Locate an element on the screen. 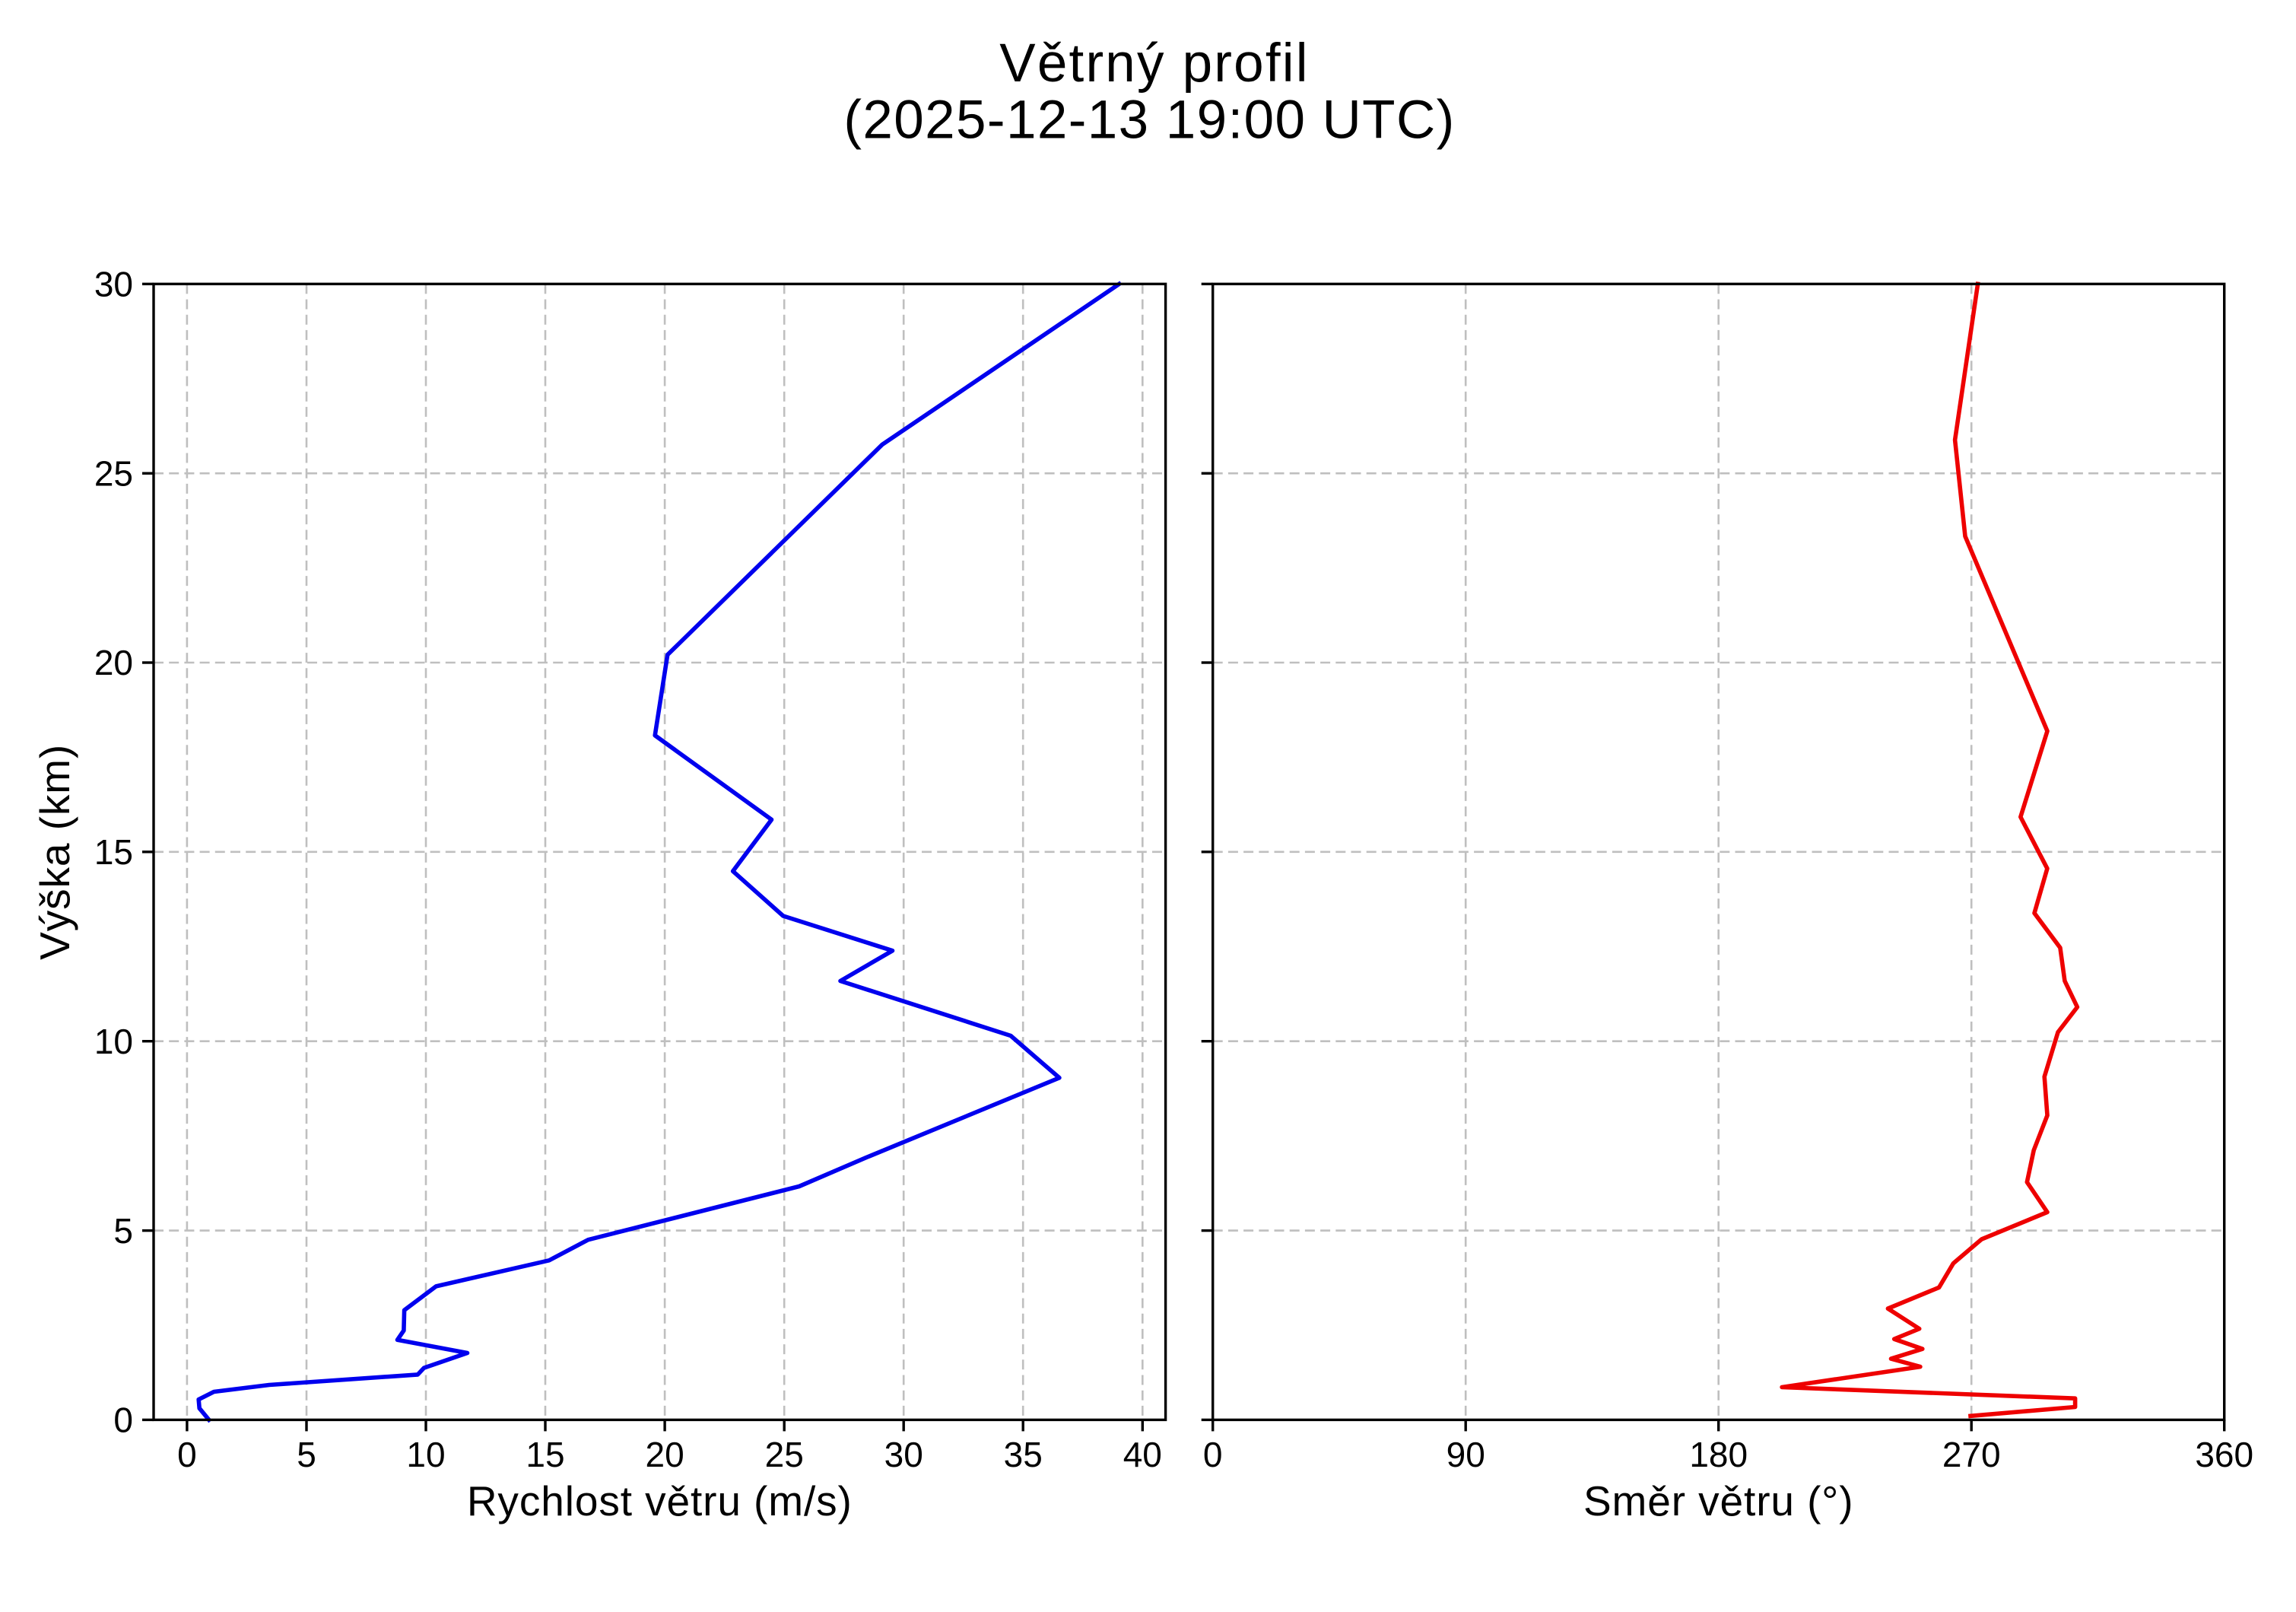 The height and width of the screenshot is (1612, 2296). svg-text: Směr větru (°) is located at coordinates (1718, 1501).